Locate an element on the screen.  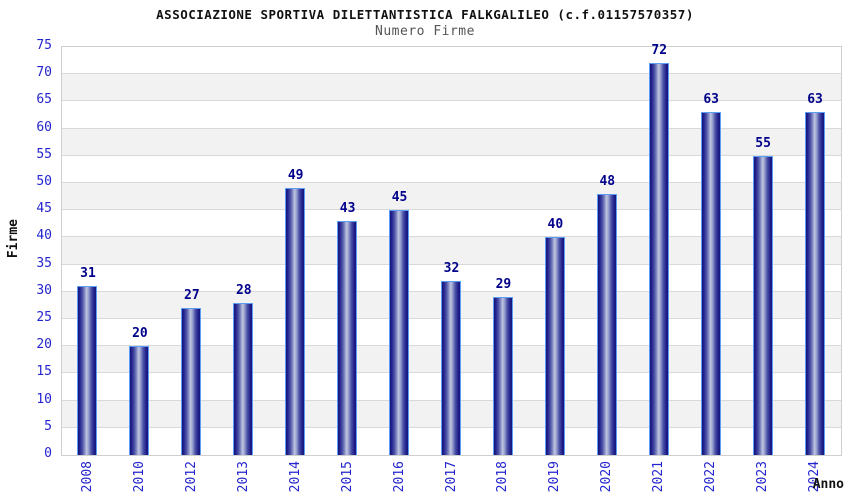
x-tick-label: 2013 is located at coordinates (243, 477).